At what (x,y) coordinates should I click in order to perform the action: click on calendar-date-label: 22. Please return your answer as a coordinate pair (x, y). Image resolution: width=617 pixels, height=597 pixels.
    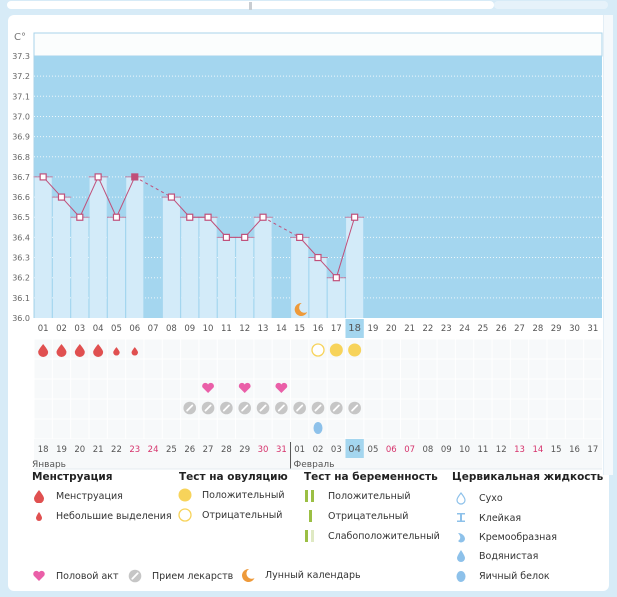
    Looking at the image, I should click on (116, 450).